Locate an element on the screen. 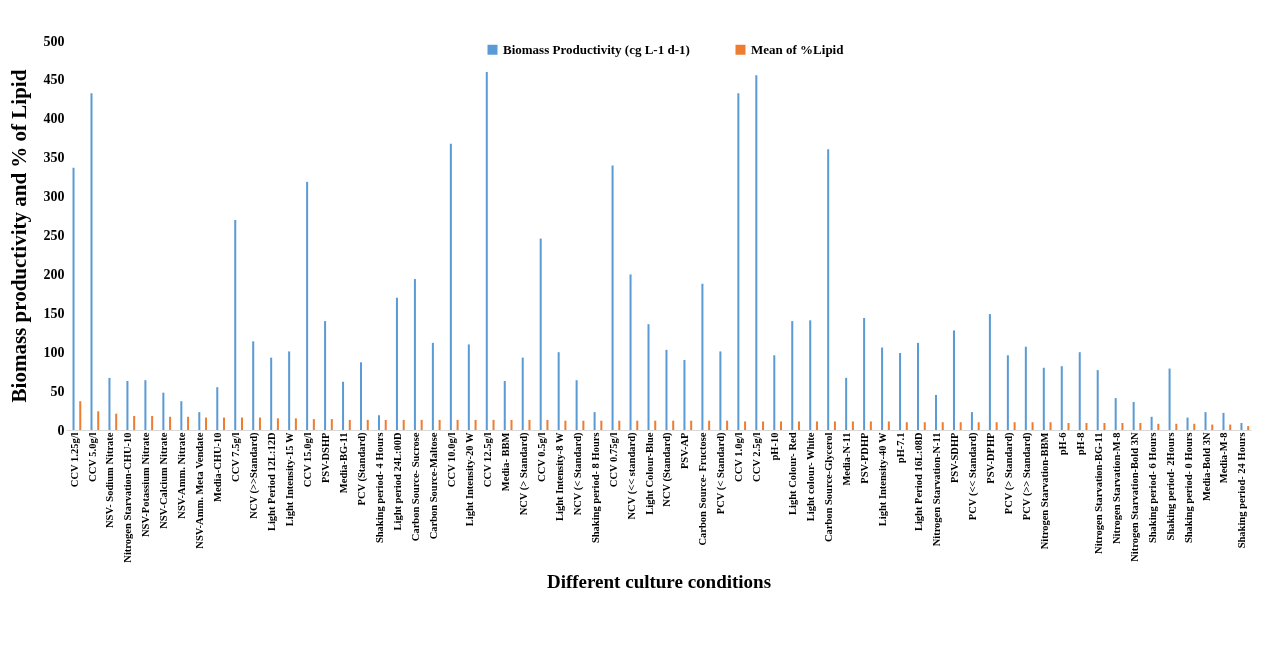  x-tick-label: Light Intensity-15 W is located at coordinates (290, 479).